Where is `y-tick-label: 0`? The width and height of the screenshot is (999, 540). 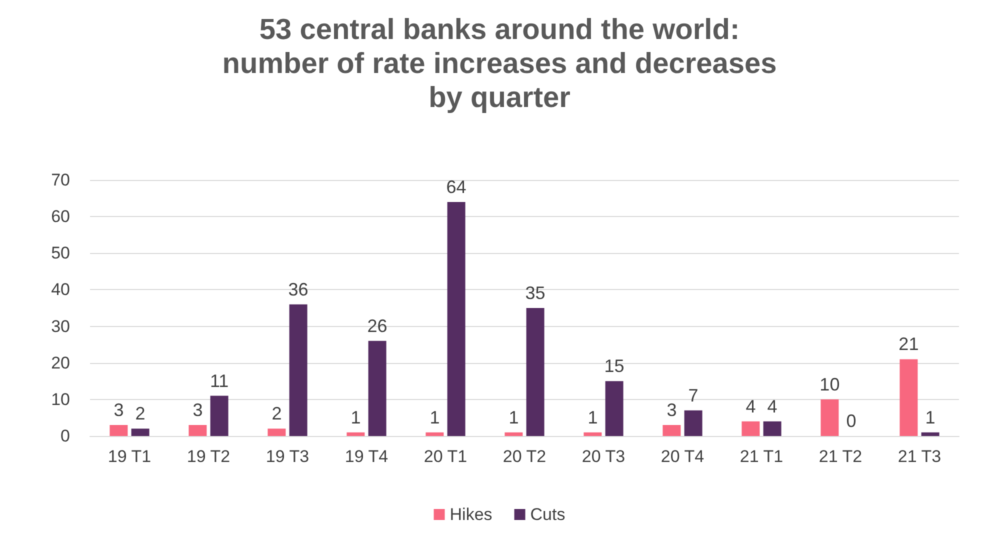
y-tick-label: 0 is located at coordinates (65, 436).